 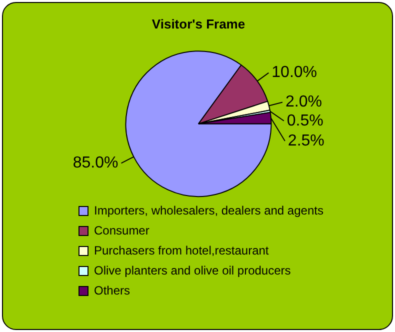 What do you see at coordinates (192, 270) in the screenshot?
I see `legend-label: Olive planters and olive oil producers` at bounding box center [192, 270].